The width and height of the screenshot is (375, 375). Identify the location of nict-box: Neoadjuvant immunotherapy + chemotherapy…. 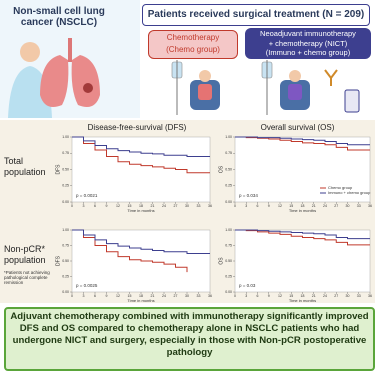
(308, 43).